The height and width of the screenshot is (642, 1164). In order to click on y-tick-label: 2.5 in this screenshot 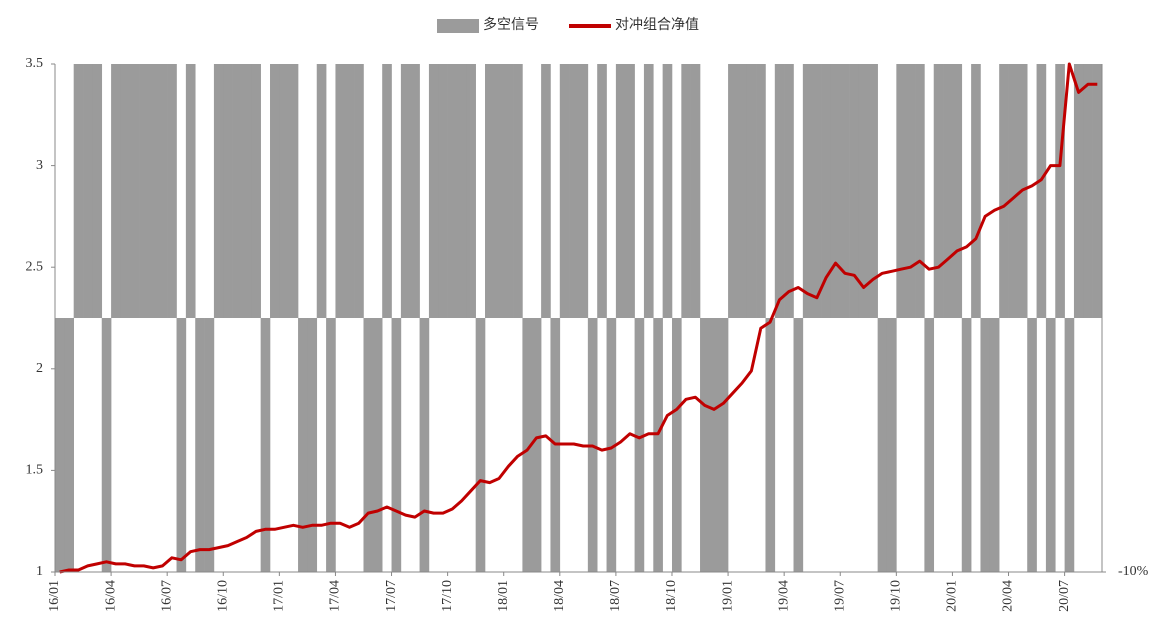, I will do `click(35, 266)`.